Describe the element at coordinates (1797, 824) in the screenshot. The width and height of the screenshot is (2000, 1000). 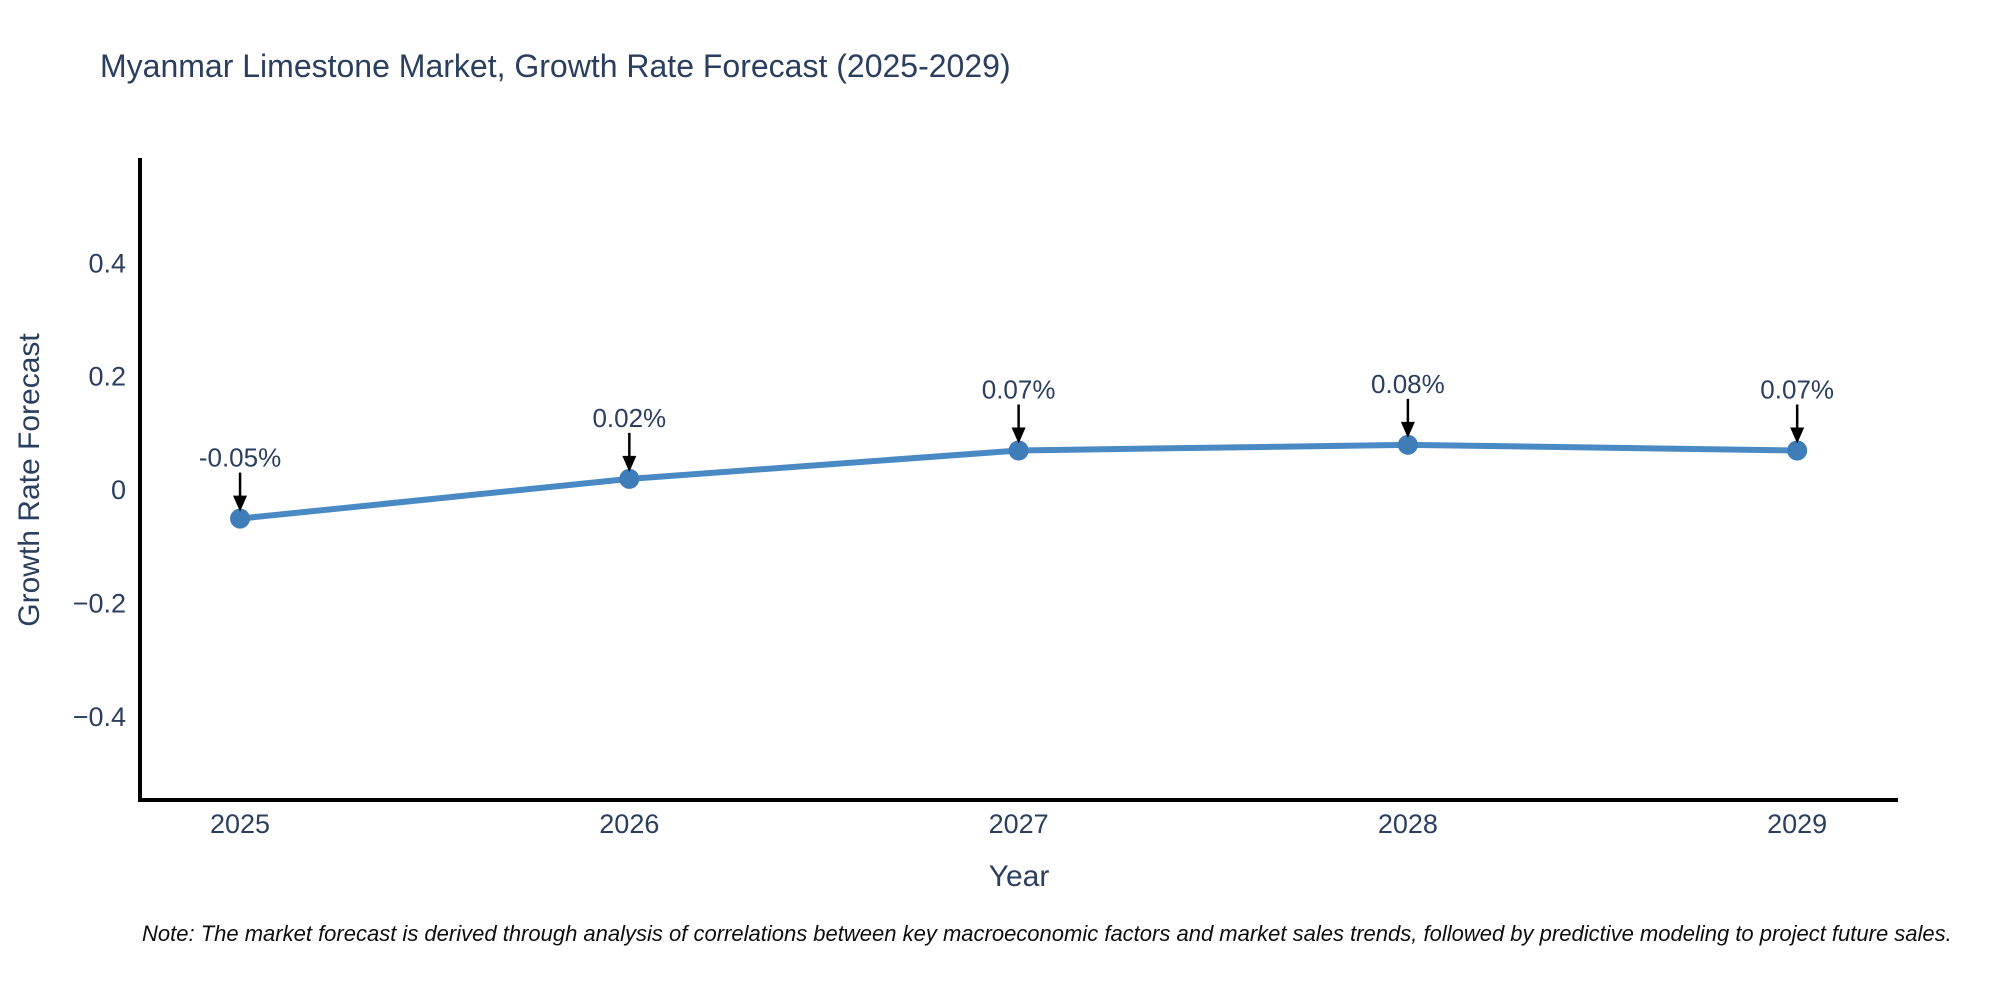
I see `x-tick-label: 2029` at that location.